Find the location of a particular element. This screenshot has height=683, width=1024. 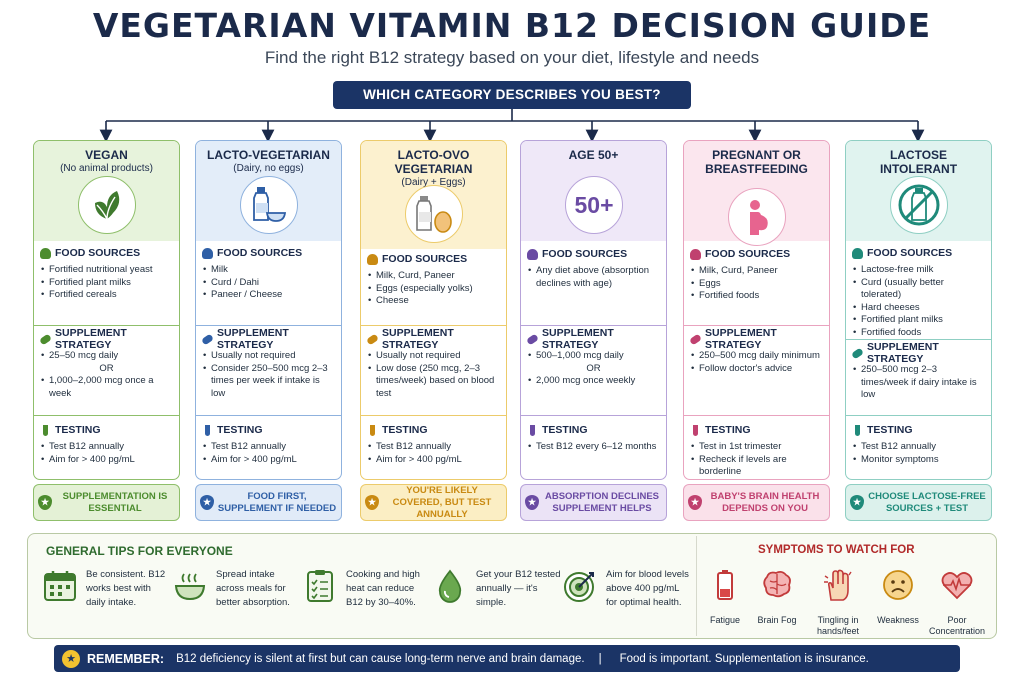

list-item: 25–50 mcg daily is located at coordinates (106, 356).